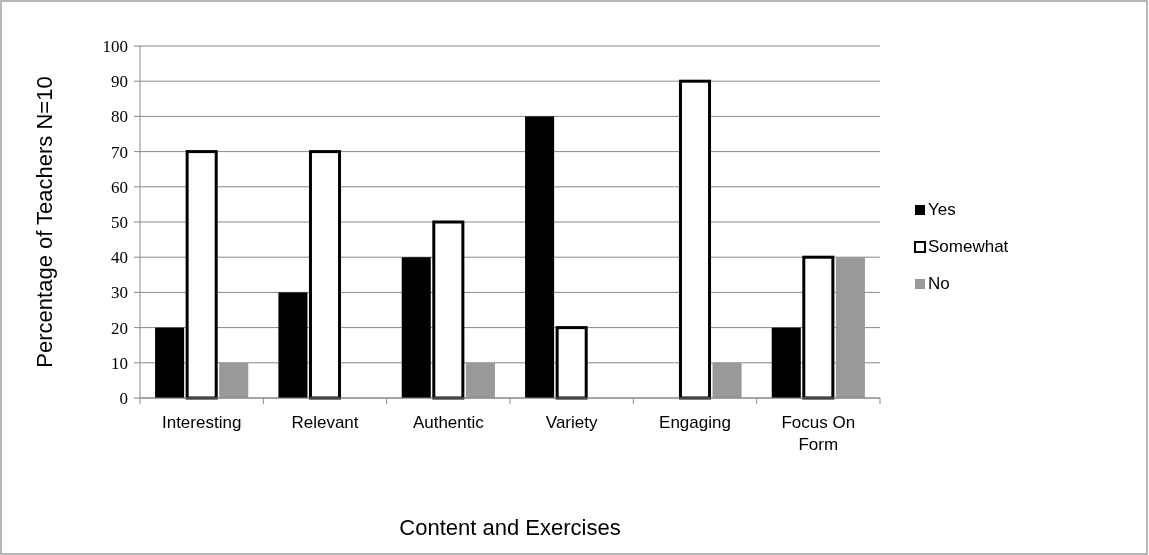 The width and height of the screenshot is (1149, 555). I want to click on legend-label: Yes, so click(942, 209).